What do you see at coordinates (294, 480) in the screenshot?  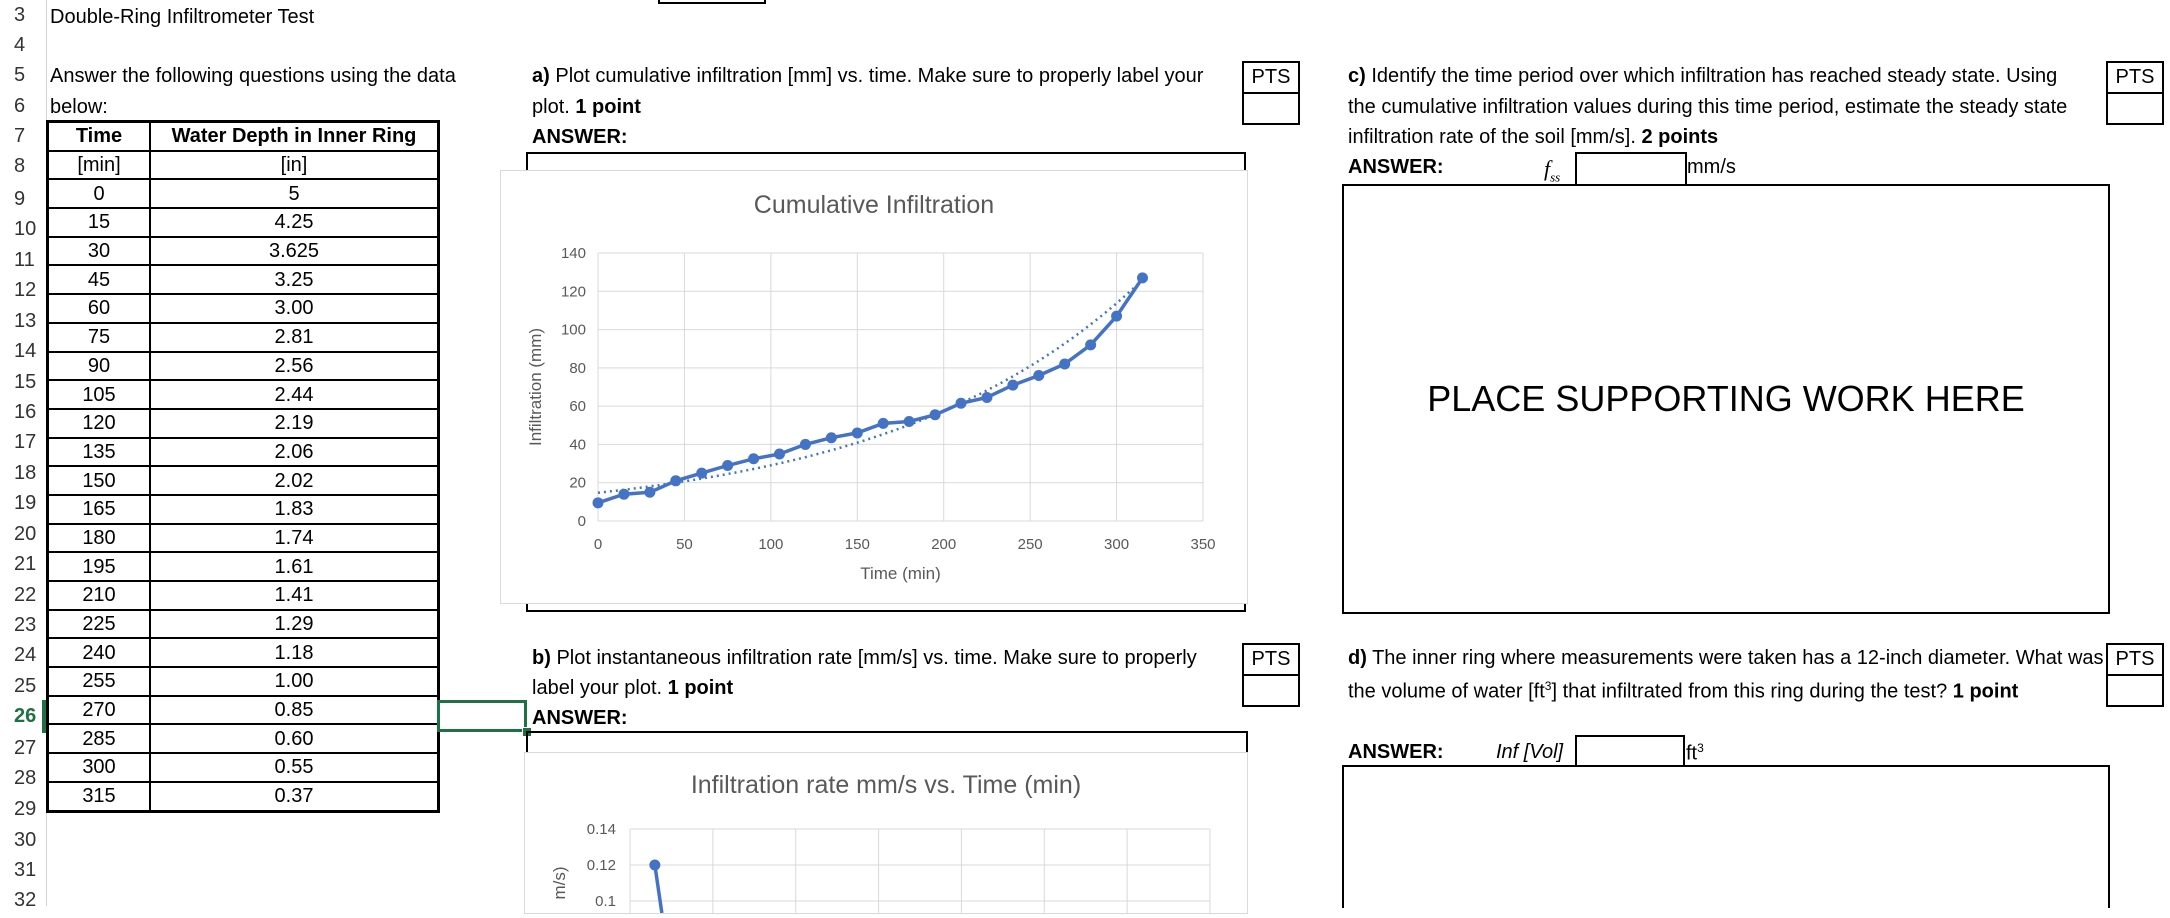 I see `depth-cell: 2.02` at bounding box center [294, 480].